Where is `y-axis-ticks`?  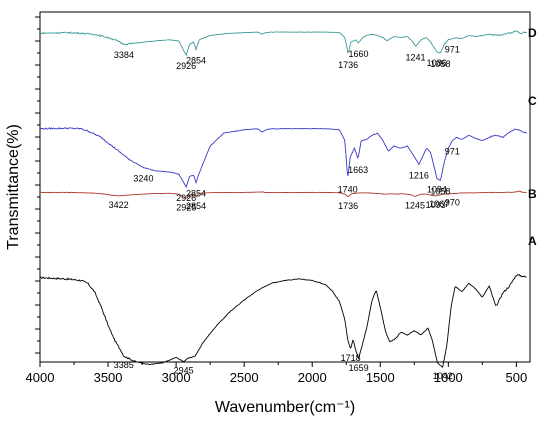 y-axis-ticks is located at coordinates (37, 185).